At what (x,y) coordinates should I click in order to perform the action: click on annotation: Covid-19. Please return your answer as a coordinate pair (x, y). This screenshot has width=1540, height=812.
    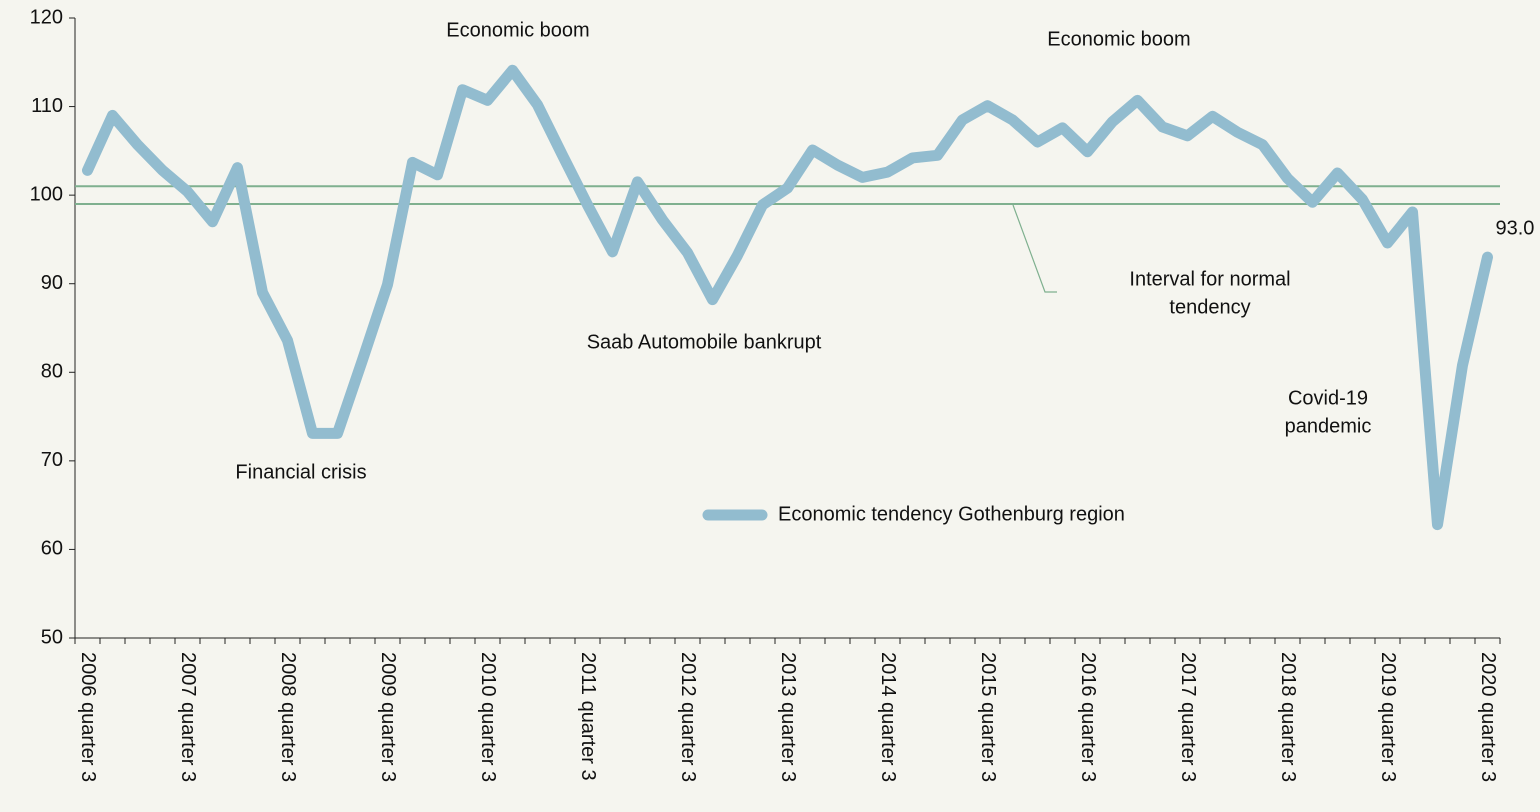
    Looking at the image, I should click on (1328, 398).